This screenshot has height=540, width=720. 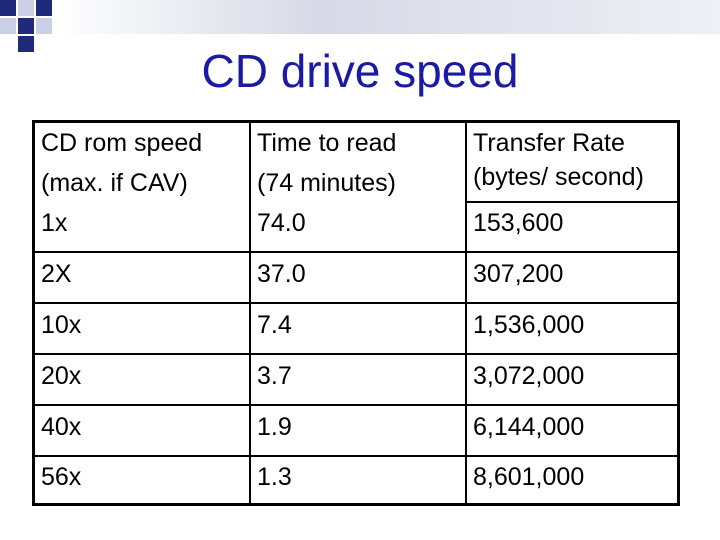 What do you see at coordinates (274, 376) in the screenshot?
I see `cell-time: 3.7` at bounding box center [274, 376].